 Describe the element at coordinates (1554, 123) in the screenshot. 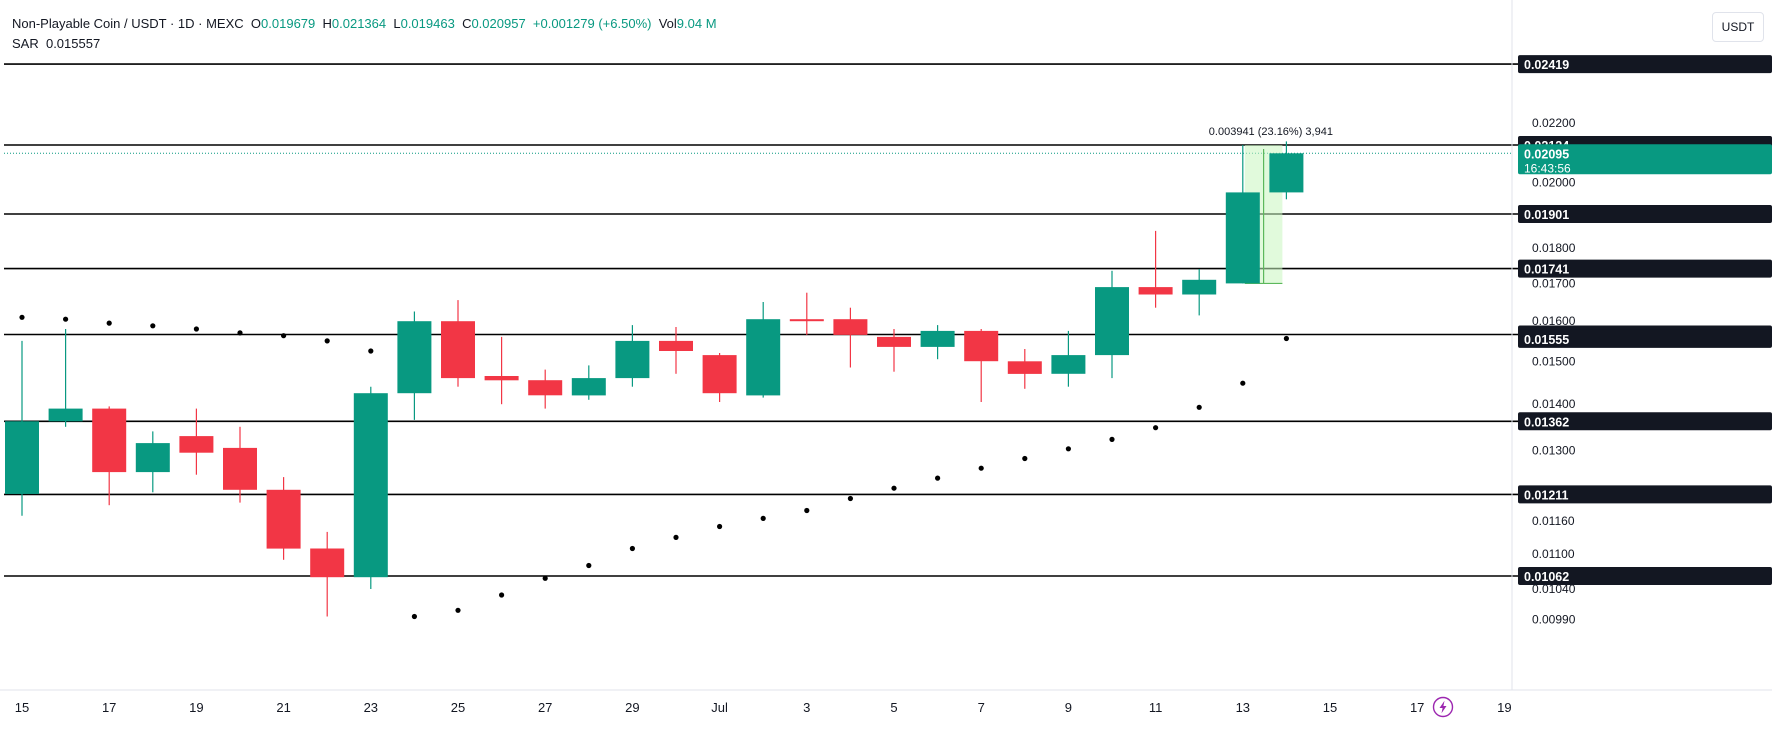

I see `price-tick-label: 0.02200` at that location.